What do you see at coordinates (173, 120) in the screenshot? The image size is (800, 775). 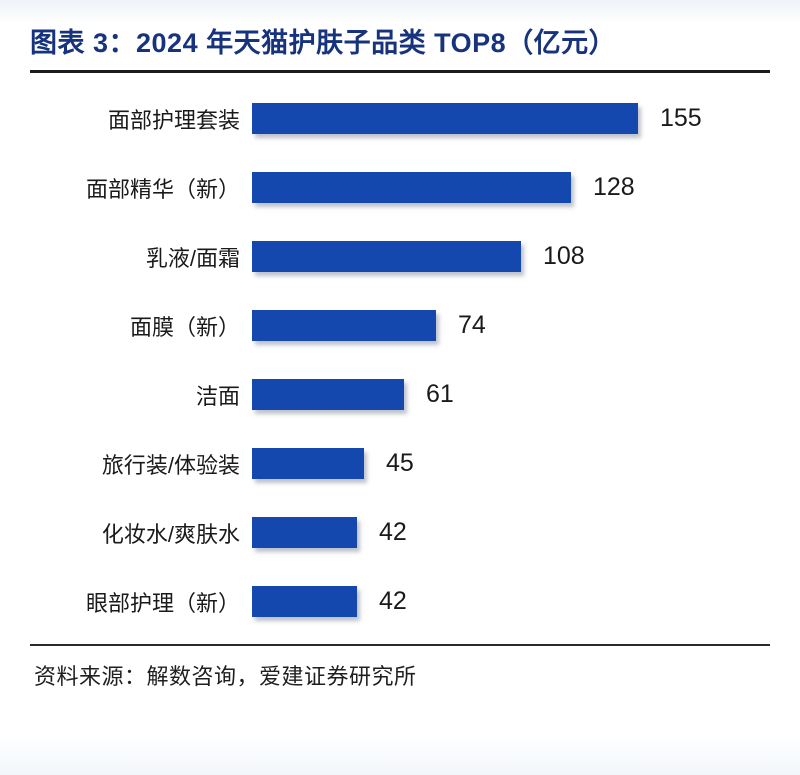 I see `category-label: 面部护理套装` at bounding box center [173, 120].